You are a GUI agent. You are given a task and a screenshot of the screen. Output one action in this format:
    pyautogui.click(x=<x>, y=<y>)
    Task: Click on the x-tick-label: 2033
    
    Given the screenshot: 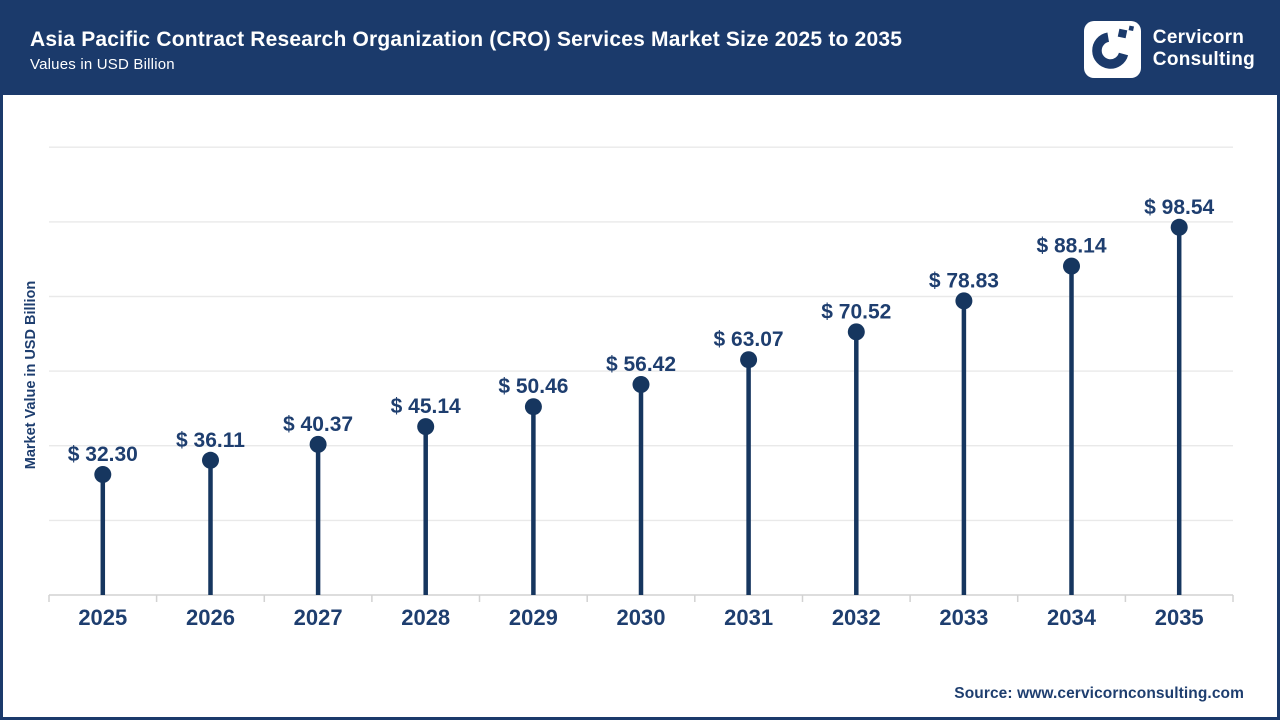 What is the action you would take?
    pyautogui.click(x=963, y=617)
    